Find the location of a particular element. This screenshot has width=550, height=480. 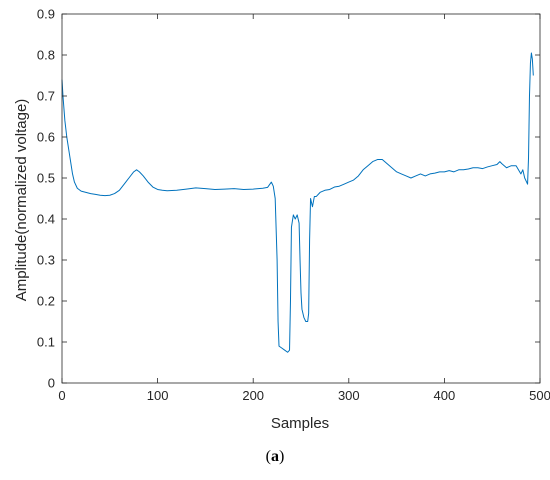

y-tick-label: 0 is located at coordinates (51, 383).